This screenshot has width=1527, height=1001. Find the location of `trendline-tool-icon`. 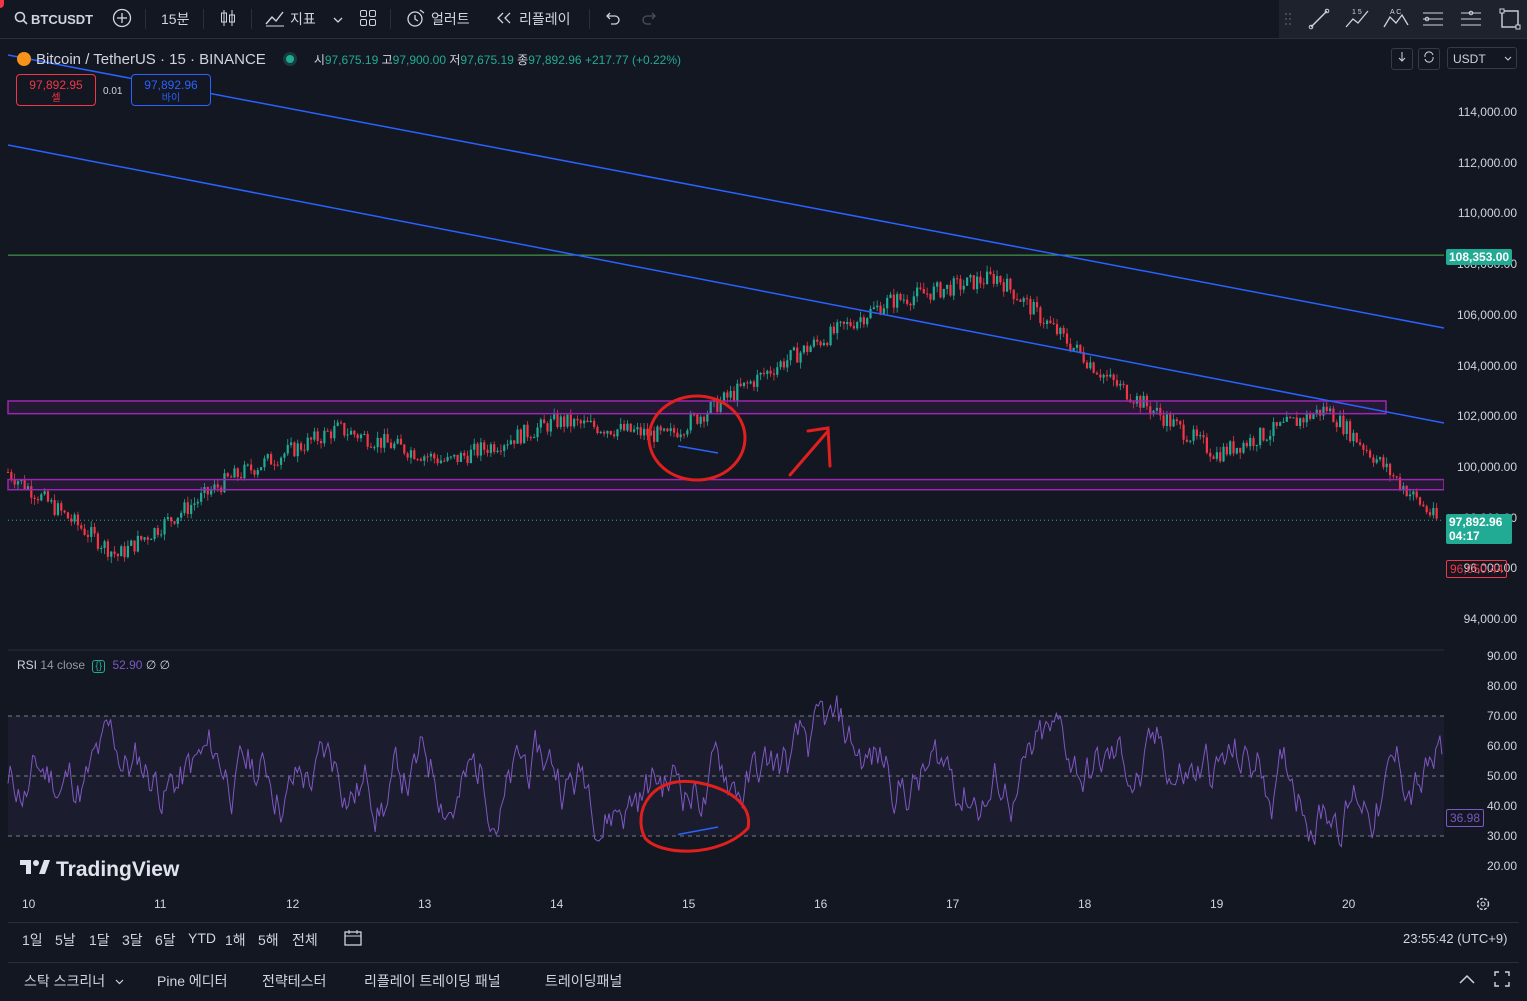

trendline-tool-icon is located at coordinates (1319, 19).